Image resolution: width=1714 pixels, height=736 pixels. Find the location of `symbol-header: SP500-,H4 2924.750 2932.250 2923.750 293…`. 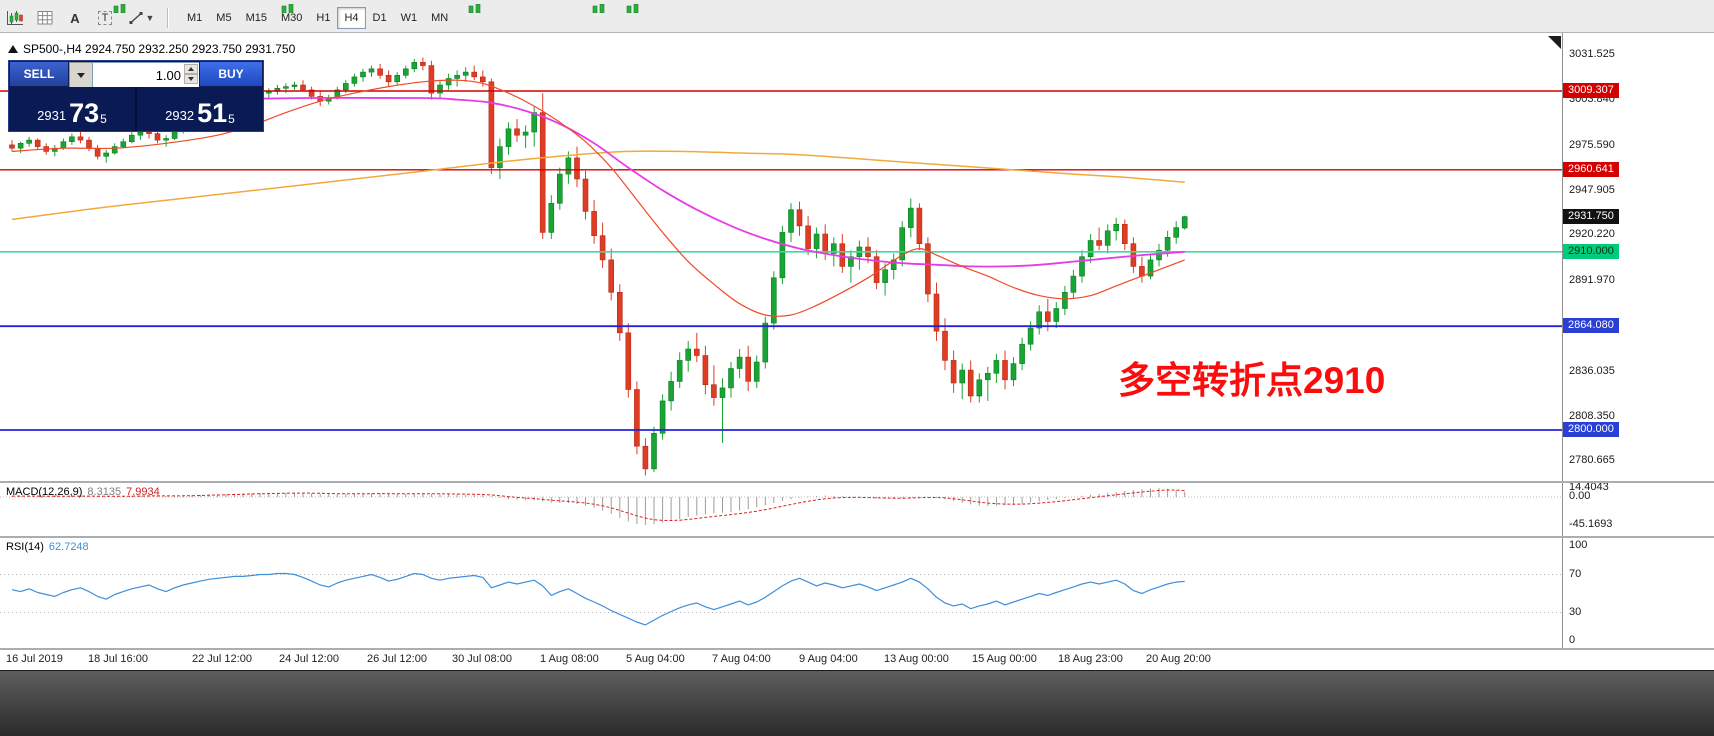

symbol-header: SP500-,H4 2924.750 2932.250 2923.750 293… is located at coordinates (151, 49).